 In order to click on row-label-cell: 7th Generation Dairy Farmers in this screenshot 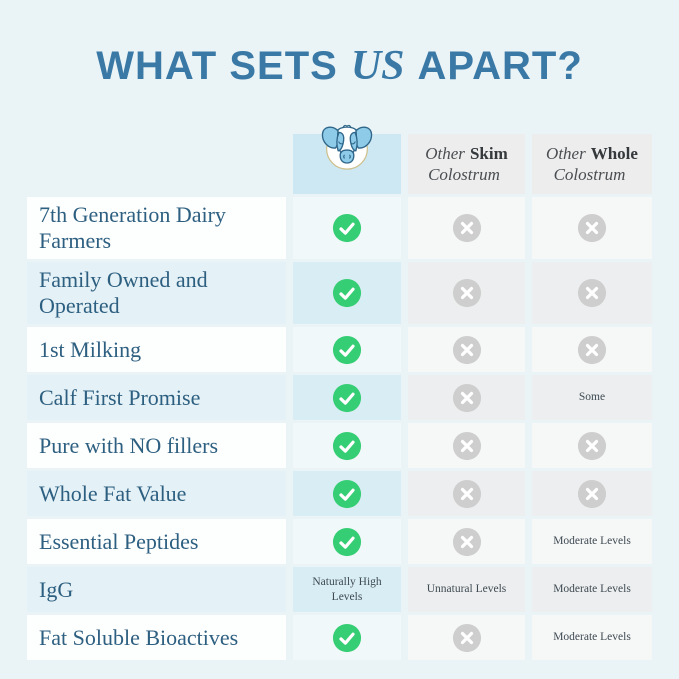, I will do `click(156, 228)`.